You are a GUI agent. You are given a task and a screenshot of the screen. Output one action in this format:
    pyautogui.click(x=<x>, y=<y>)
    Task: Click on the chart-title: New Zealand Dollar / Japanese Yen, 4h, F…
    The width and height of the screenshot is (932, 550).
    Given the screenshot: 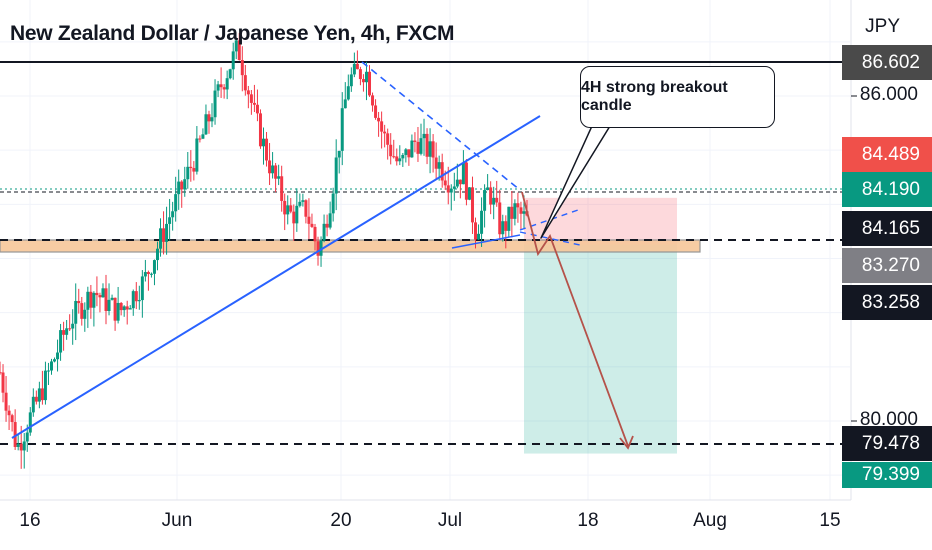 What is the action you would take?
    pyautogui.click(x=232, y=33)
    